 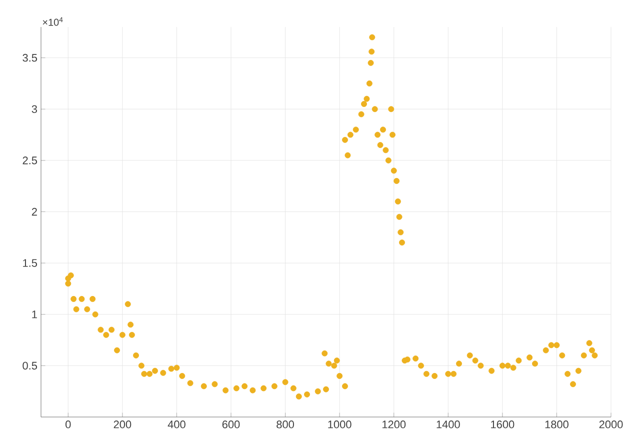 What do you see at coordinates (448, 424) in the screenshot?
I see `x-tick-label: 1400` at bounding box center [448, 424].